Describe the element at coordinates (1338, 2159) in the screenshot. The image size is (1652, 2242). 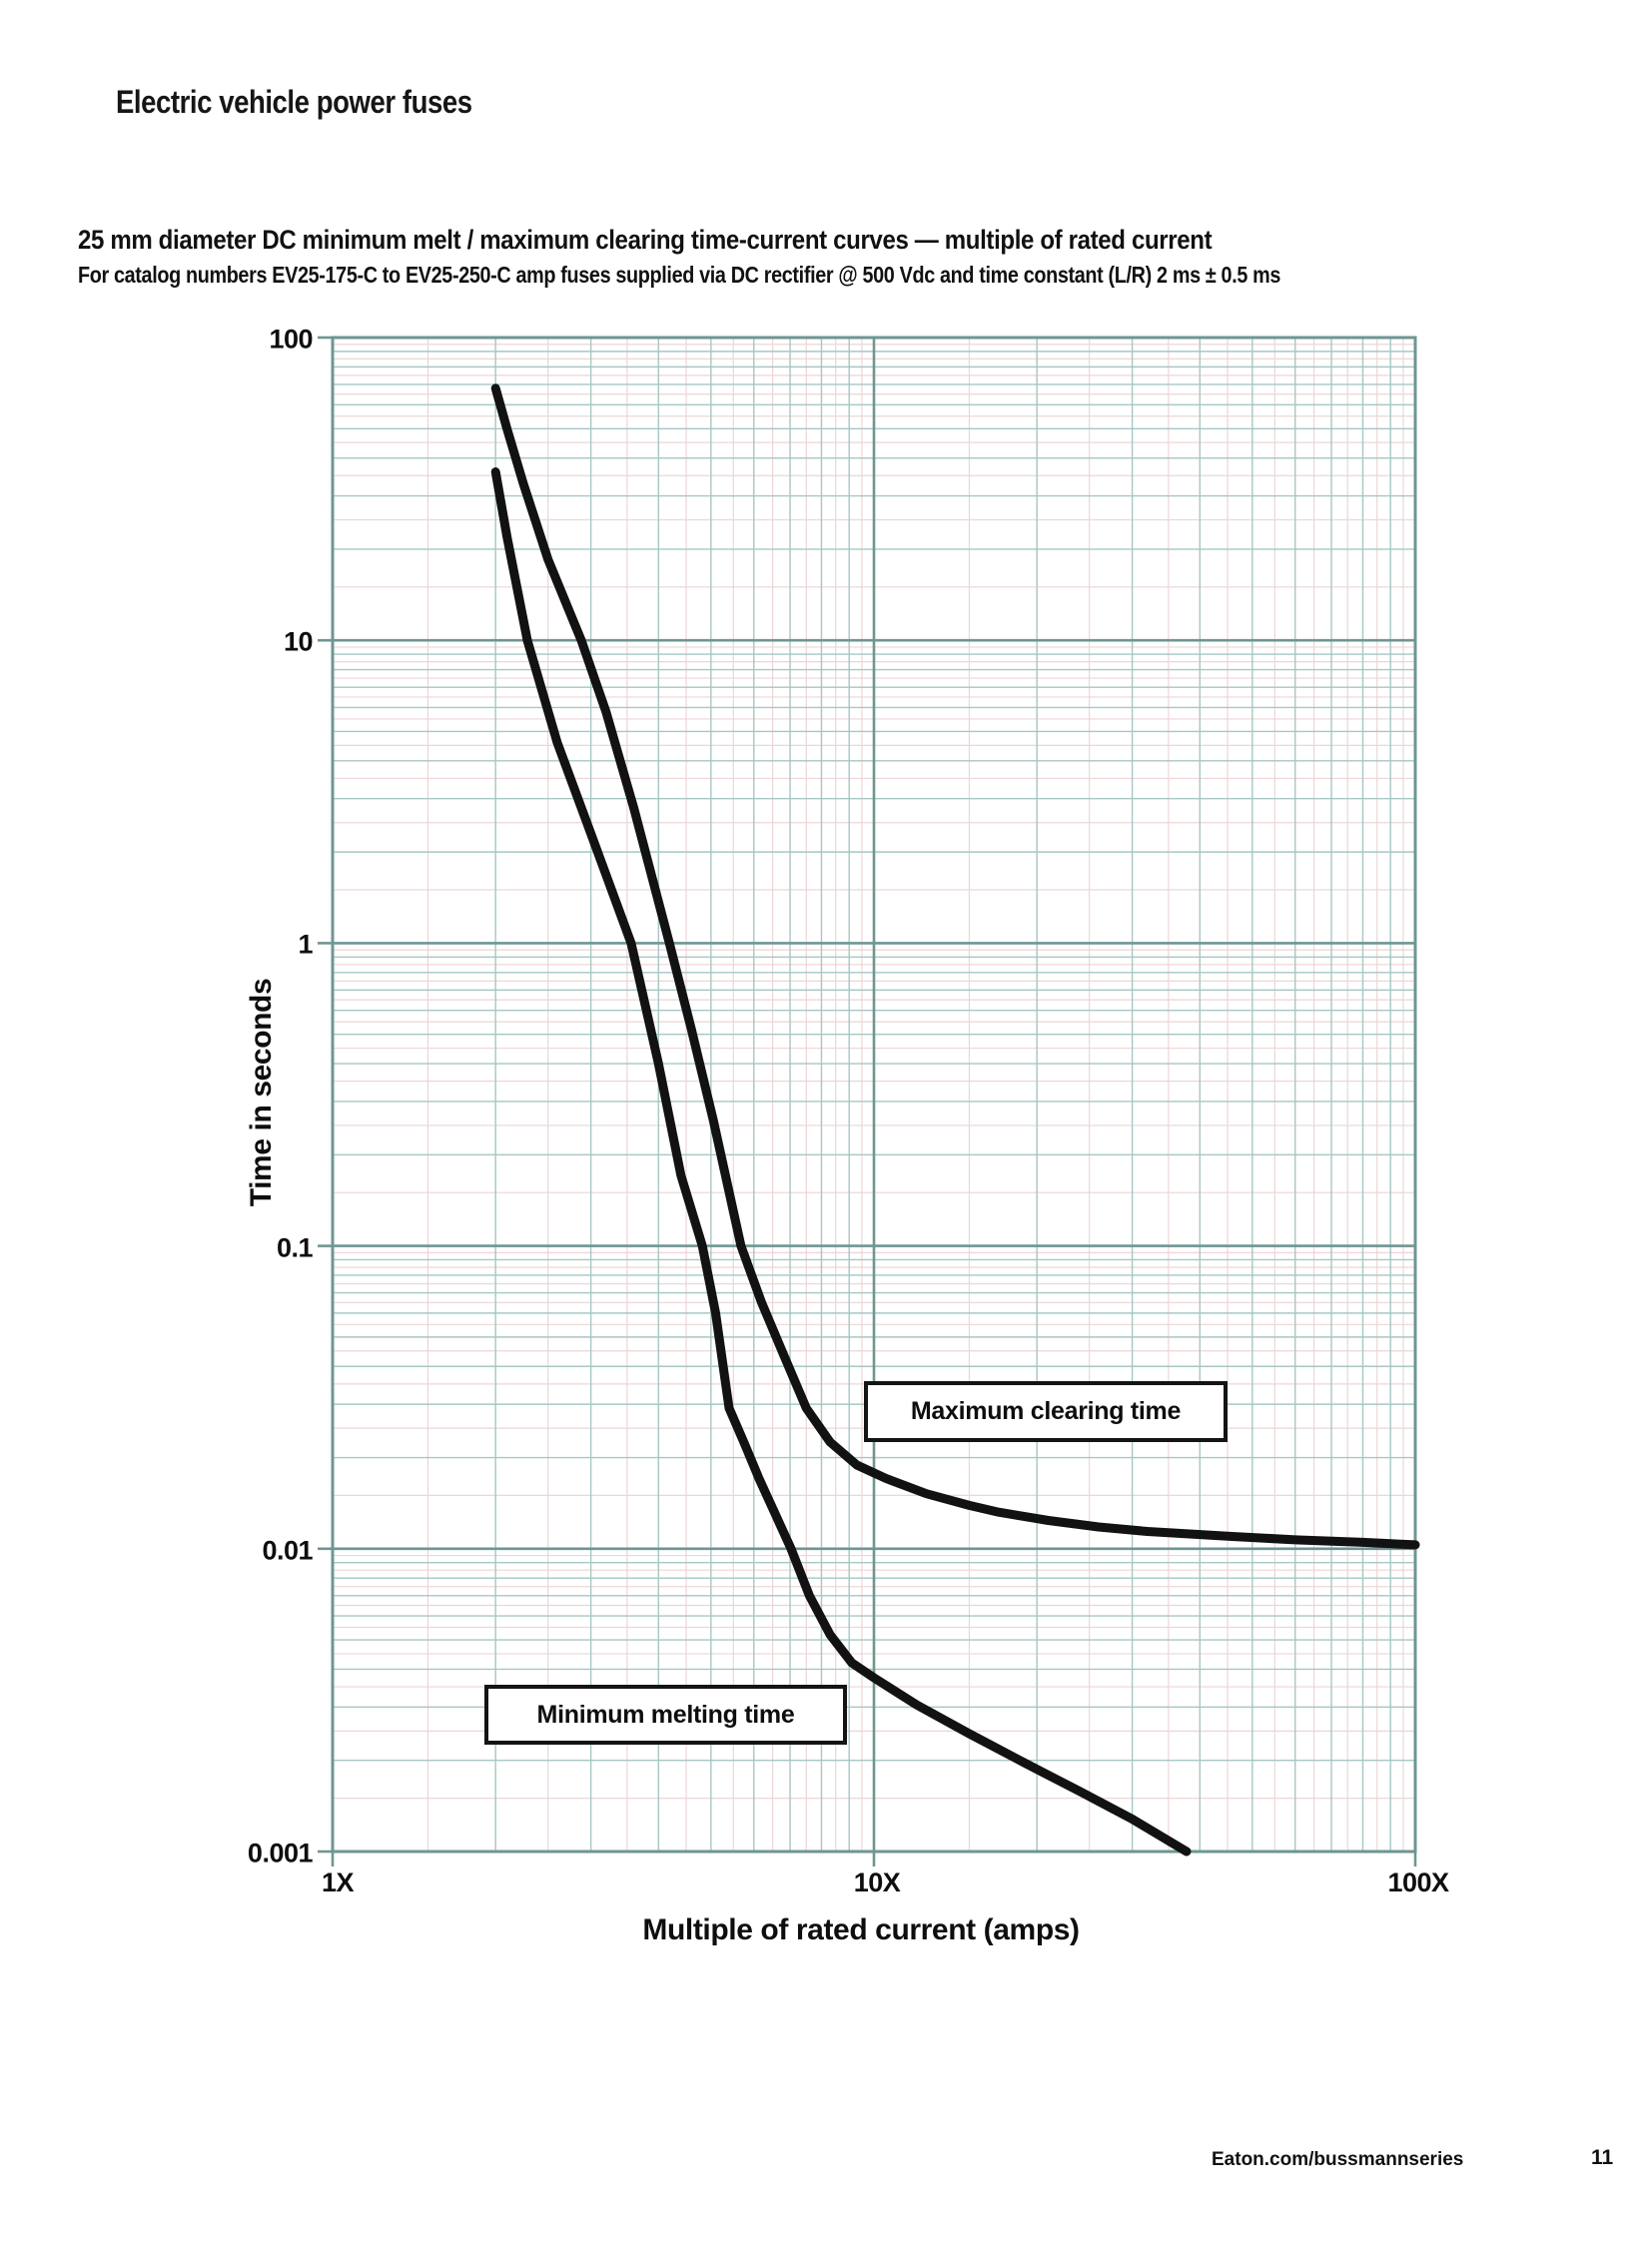
I see `footer-link: Eaton.com/bussmannseries` at that location.